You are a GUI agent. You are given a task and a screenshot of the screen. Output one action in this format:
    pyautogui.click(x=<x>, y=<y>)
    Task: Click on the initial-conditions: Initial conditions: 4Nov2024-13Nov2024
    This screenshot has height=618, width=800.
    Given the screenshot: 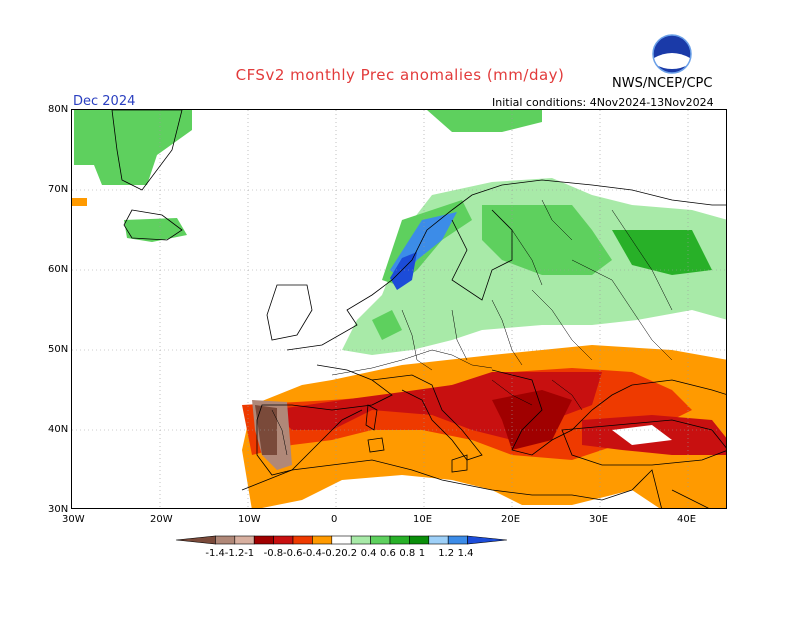 What is the action you would take?
    pyautogui.click(x=603, y=102)
    